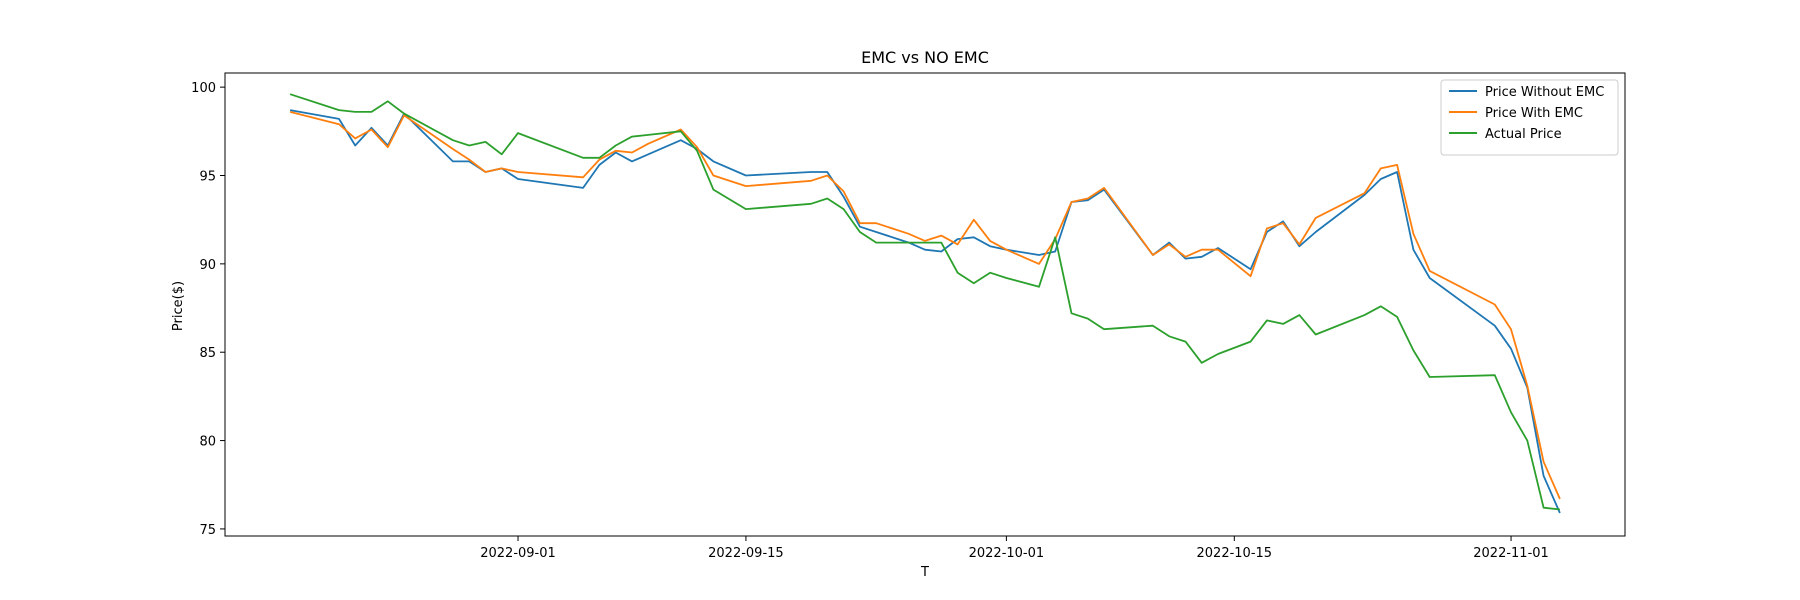  Describe the element at coordinates (207, 442) in the screenshot. I see `y-tick-label: 80` at that location.